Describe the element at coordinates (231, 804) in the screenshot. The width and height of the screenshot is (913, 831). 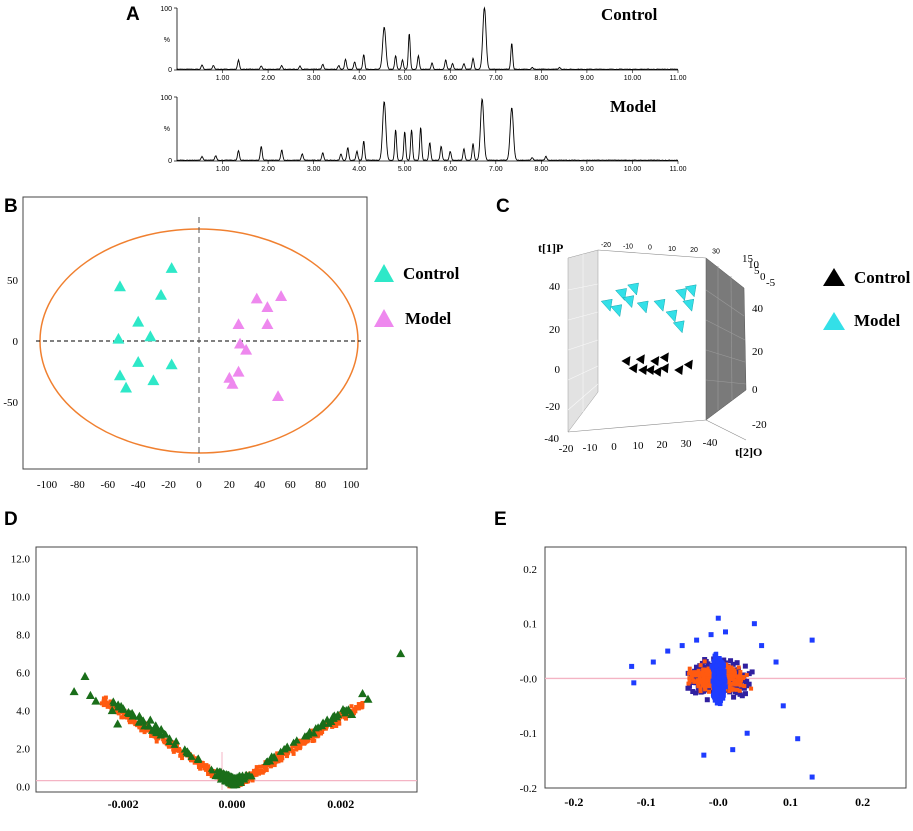
I see `v-plot-x-ticks: -0.002 0.000 0.002` at that location.